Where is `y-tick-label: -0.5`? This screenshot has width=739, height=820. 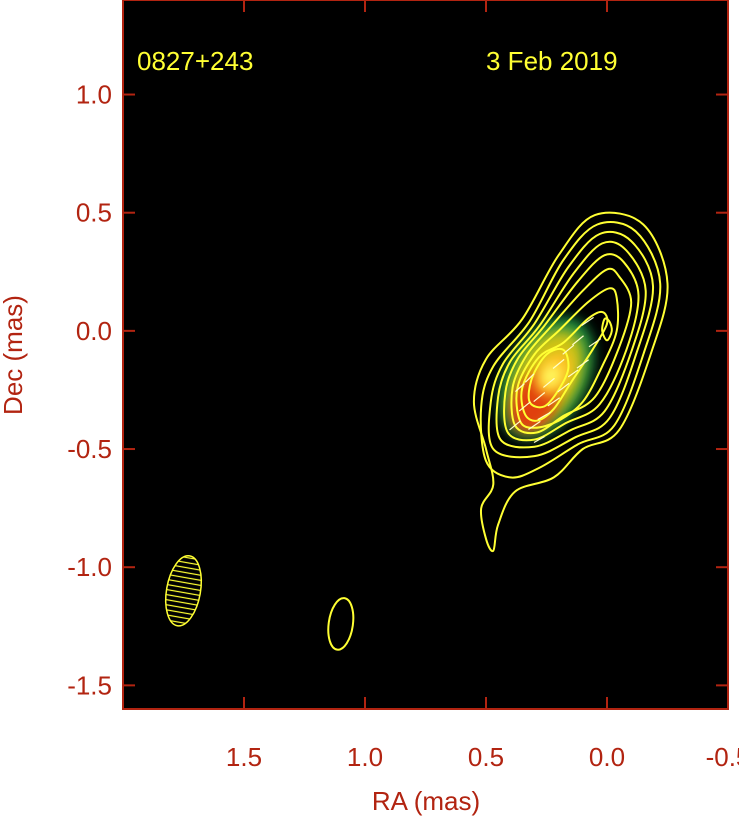 y-tick-label: -0.5 is located at coordinates (89, 449).